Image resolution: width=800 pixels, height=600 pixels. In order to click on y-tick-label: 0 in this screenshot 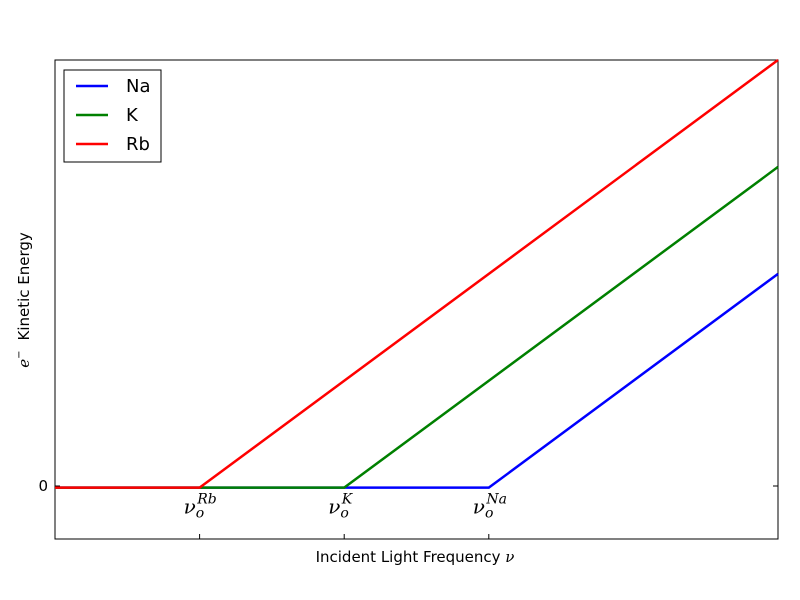, I will do `click(43, 486)`.